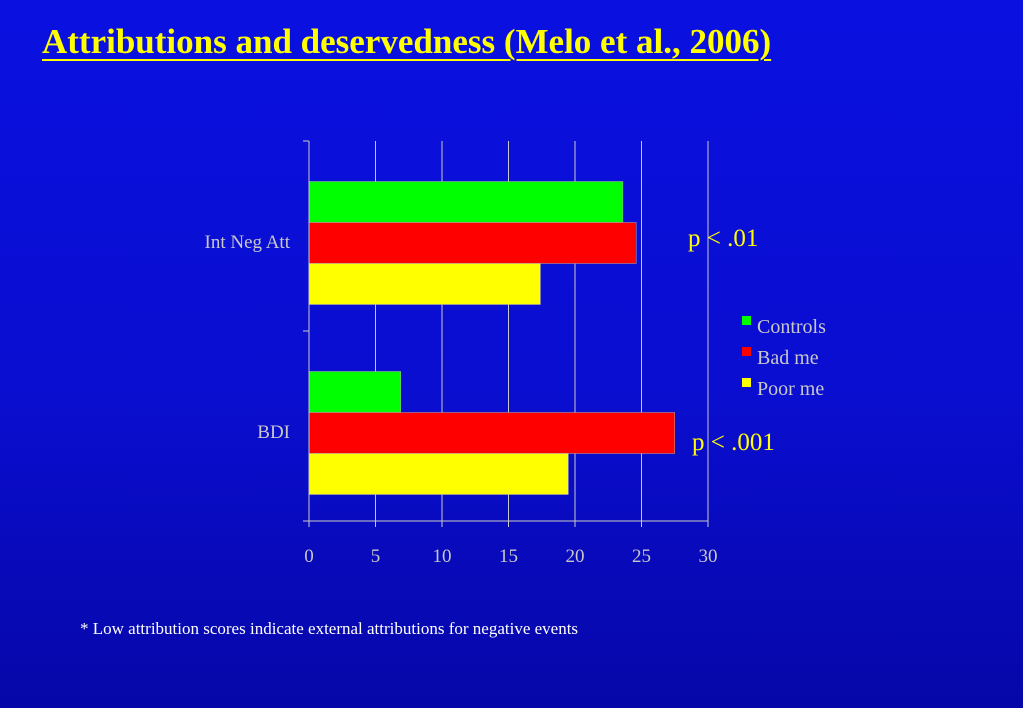 The height and width of the screenshot is (708, 1023). What do you see at coordinates (790, 389) in the screenshot?
I see `legend-label: Poor me` at bounding box center [790, 389].